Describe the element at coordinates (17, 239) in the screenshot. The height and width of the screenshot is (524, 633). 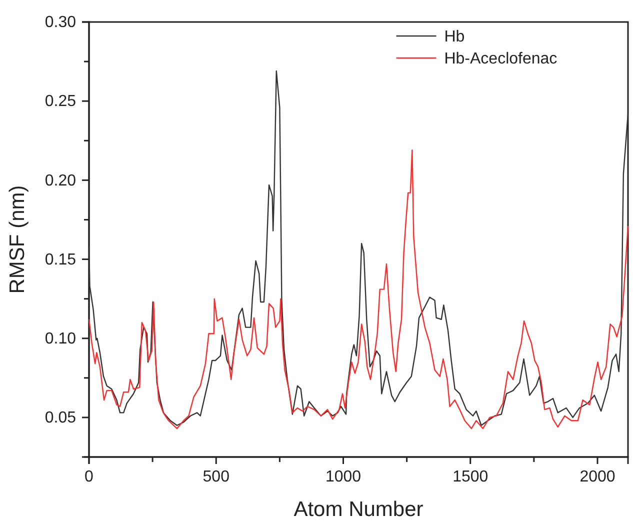
I see `y-axis-title: RMSF (nm)` at that location.